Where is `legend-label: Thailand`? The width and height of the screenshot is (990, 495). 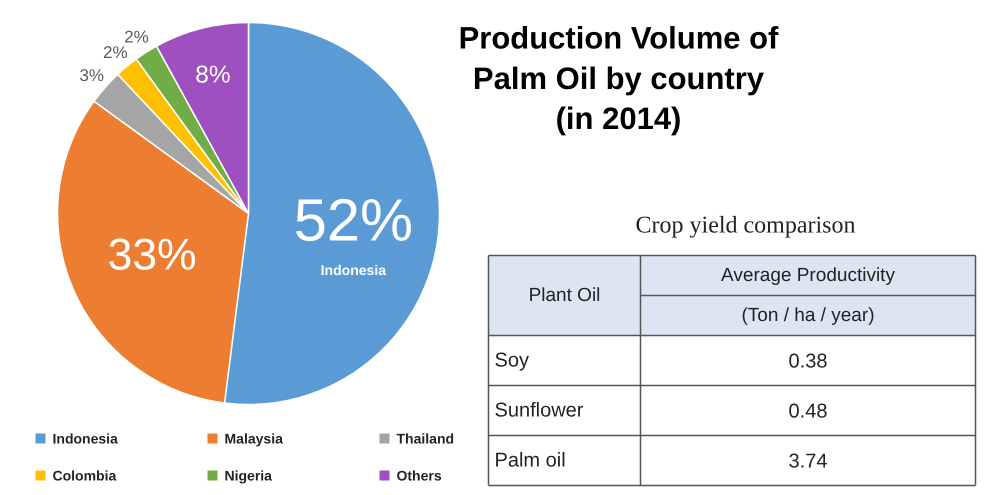 legend-label: Thailand is located at coordinates (425, 438).